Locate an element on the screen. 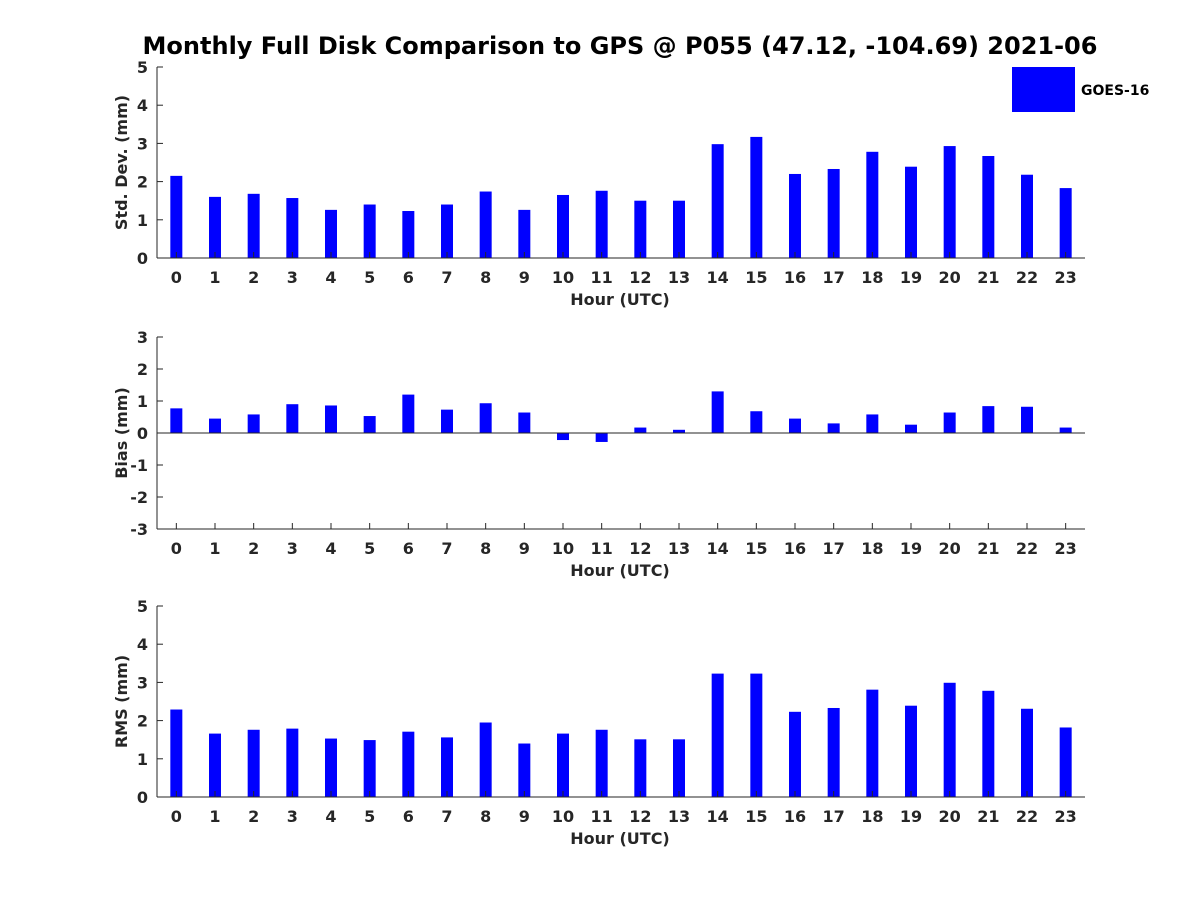 The width and height of the screenshot is (1200, 900). y-tick-label: -2 is located at coordinates (139, 497).